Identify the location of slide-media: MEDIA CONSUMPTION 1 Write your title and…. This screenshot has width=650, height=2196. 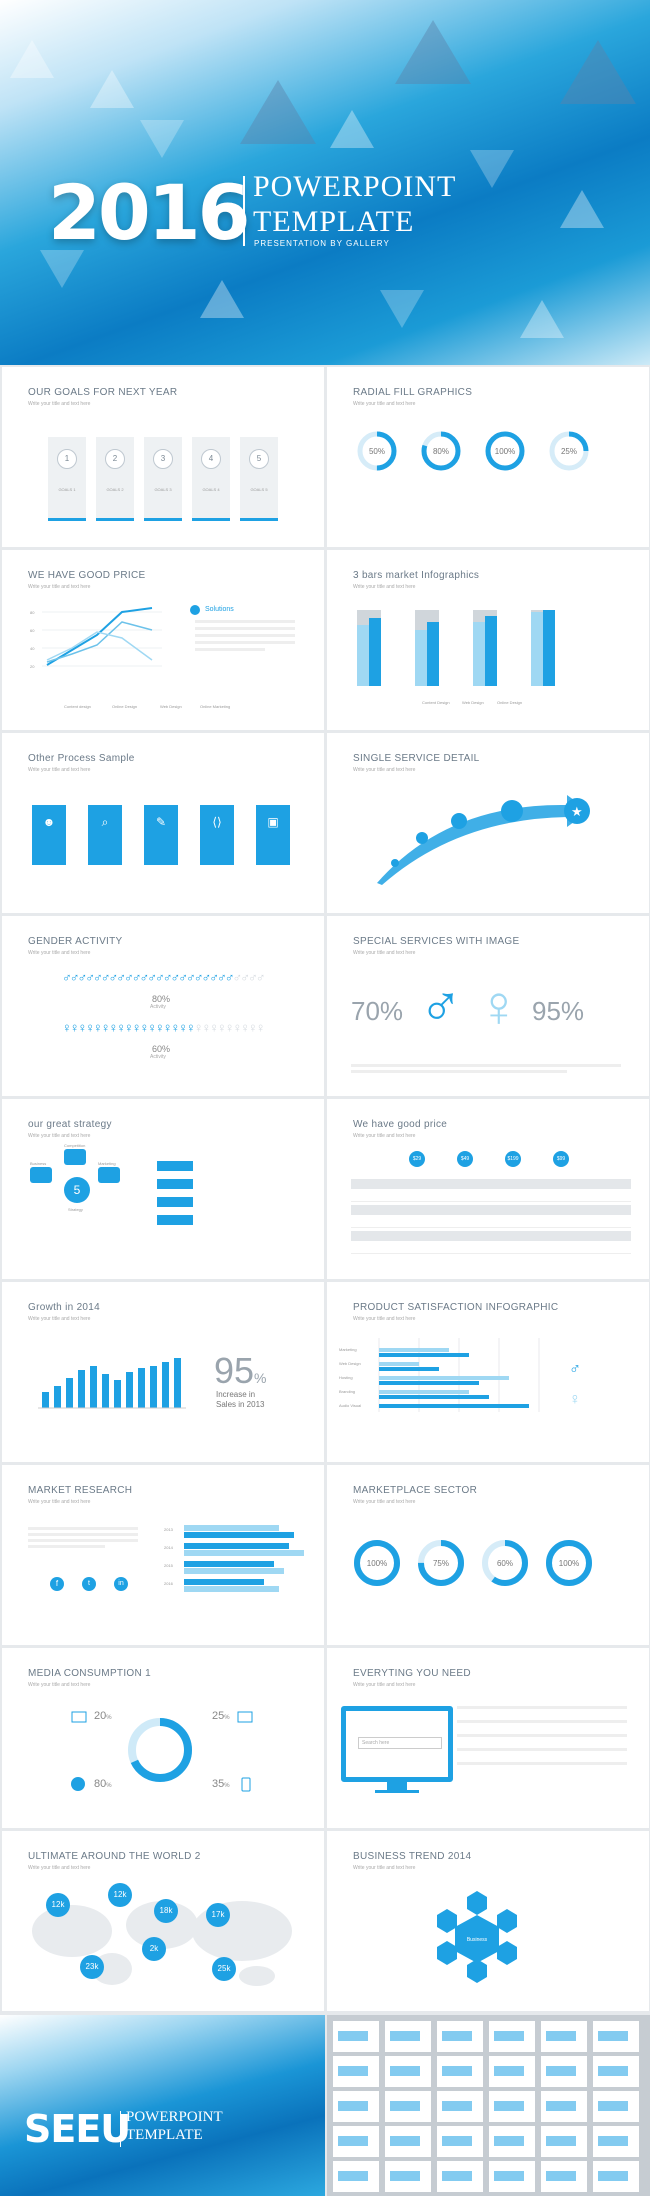
(163, 1738).